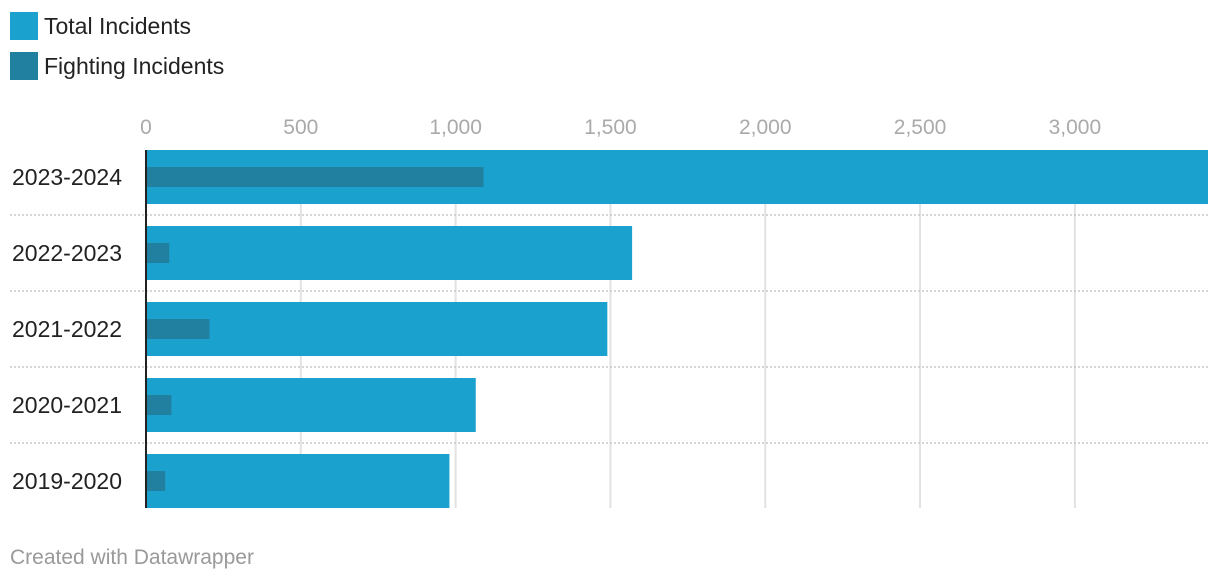  What do you see at coordinates (132, 557) in the screenshot?
I see `credit-text: Created with Datawrapper` at bounding box center [132, 557].